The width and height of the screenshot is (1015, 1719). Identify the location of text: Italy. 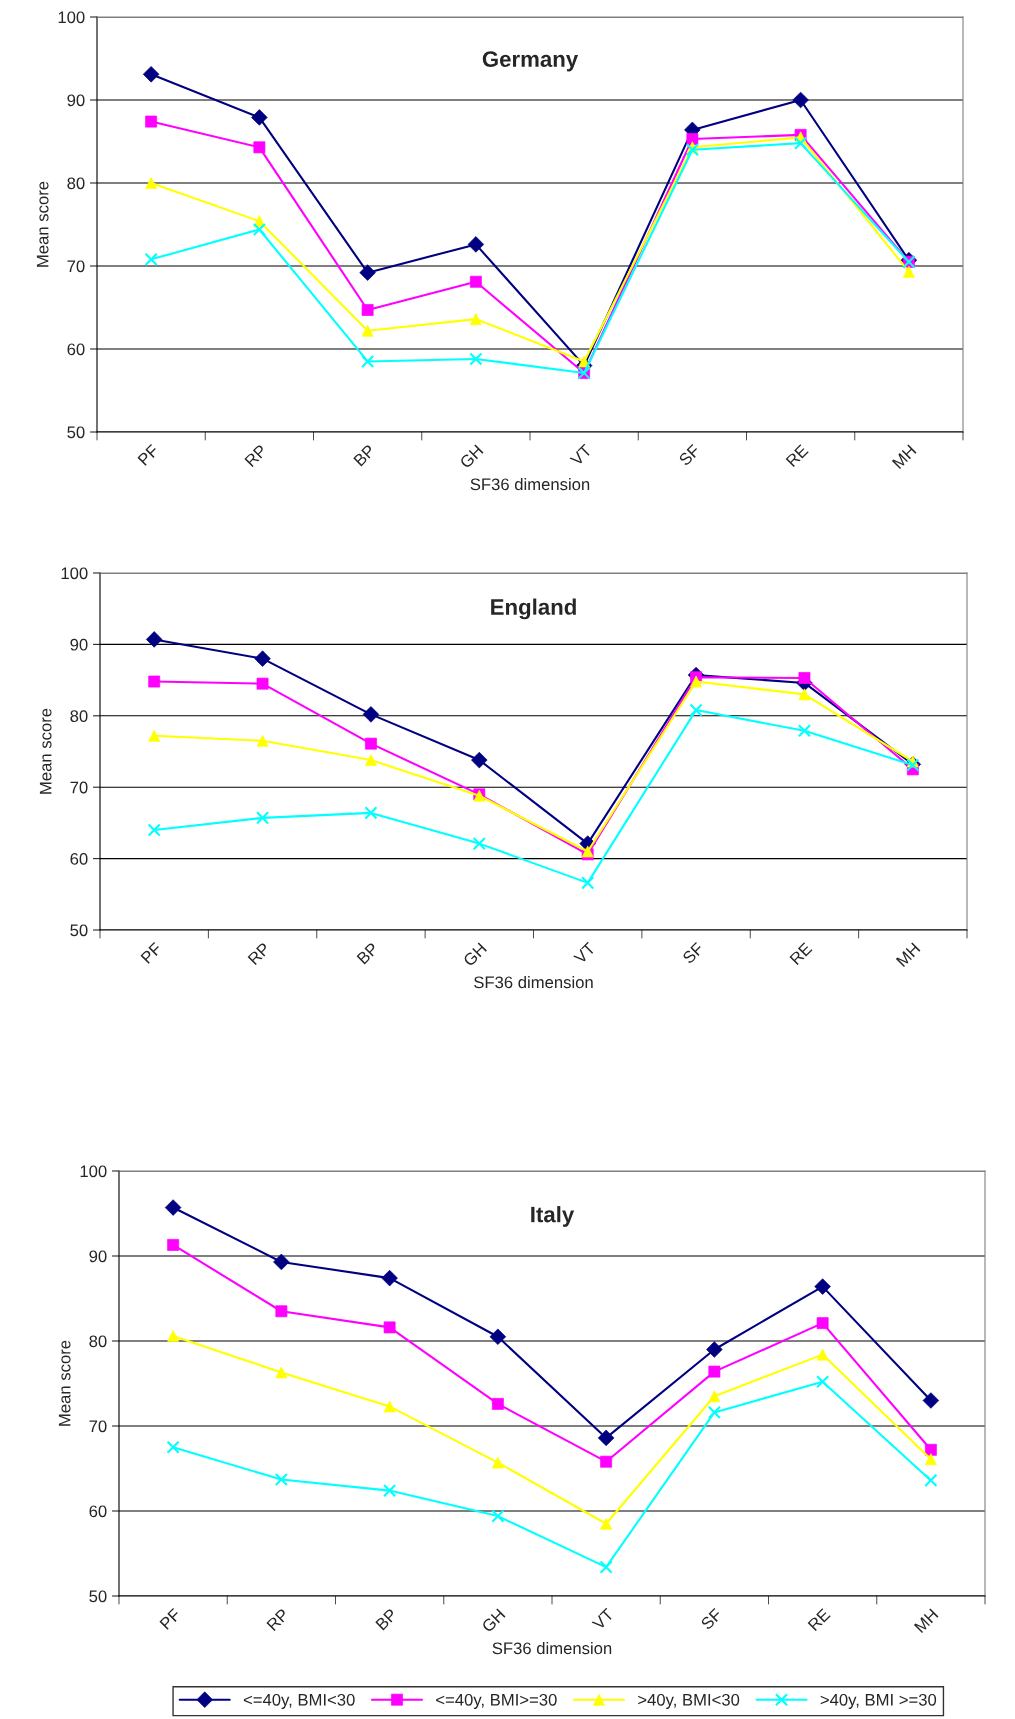
(553, 1216).